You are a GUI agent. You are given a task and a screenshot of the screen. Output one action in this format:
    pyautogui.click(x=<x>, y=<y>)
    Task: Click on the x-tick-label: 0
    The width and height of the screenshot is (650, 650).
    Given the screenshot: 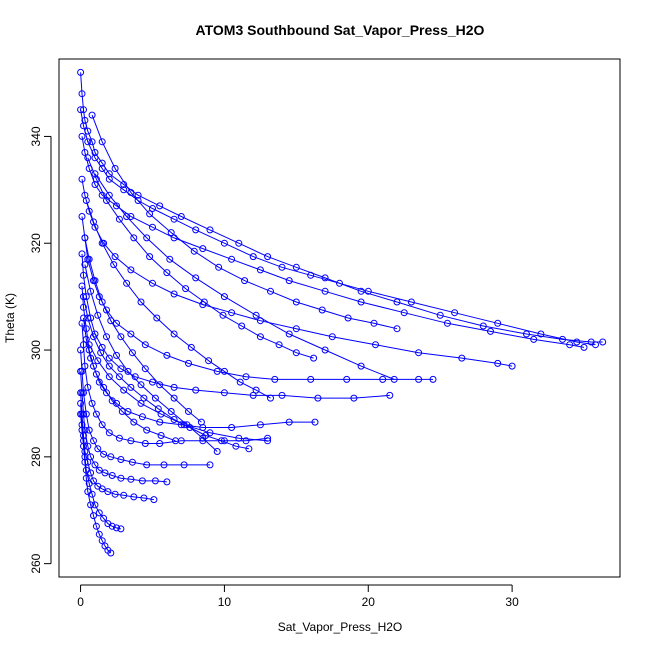 What is the action you would take?
    pyautogui.click(x=80, y=602)
    